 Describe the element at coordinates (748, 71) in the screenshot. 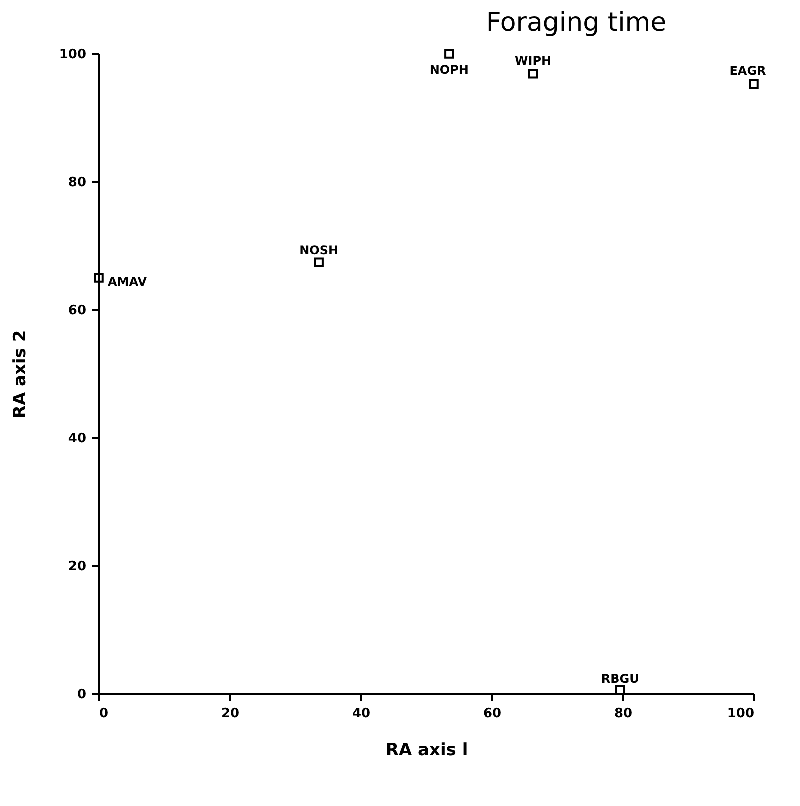

I see `series-label: EAGR` at that location.